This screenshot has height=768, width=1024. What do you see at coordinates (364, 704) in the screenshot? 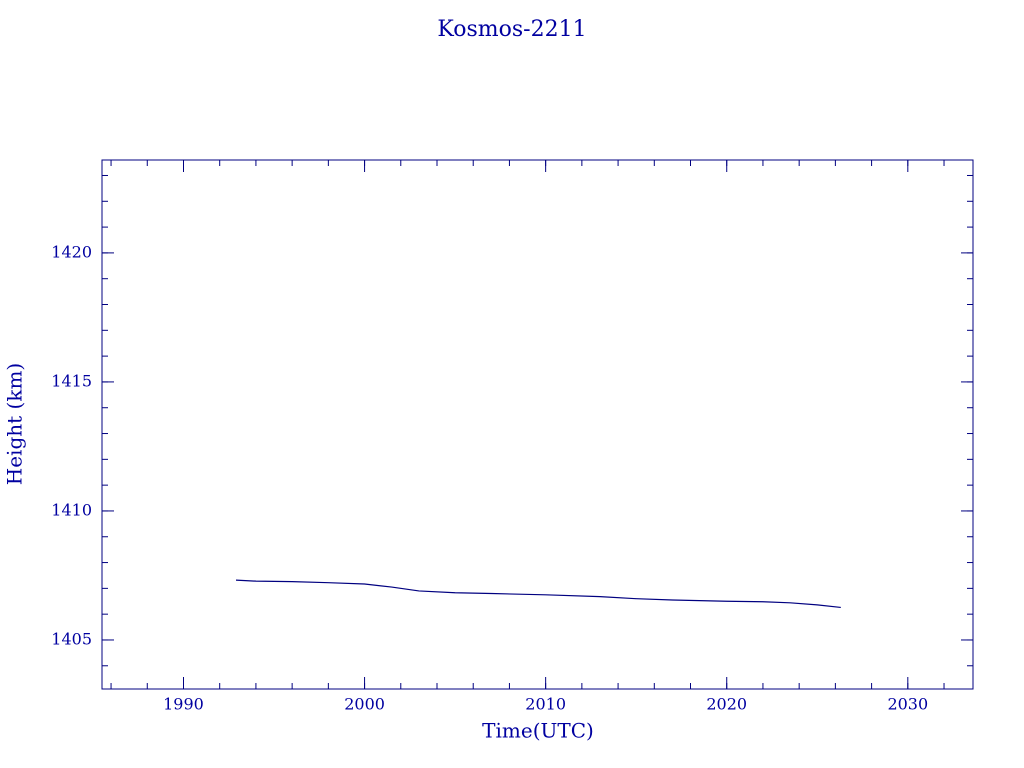
I see `x-tick-label: 2000` at bounding box center [364, 704].